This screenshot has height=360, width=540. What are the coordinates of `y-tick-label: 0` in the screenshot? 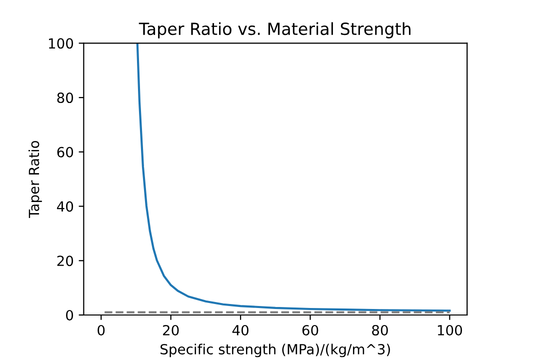 It's located at (70, 315).